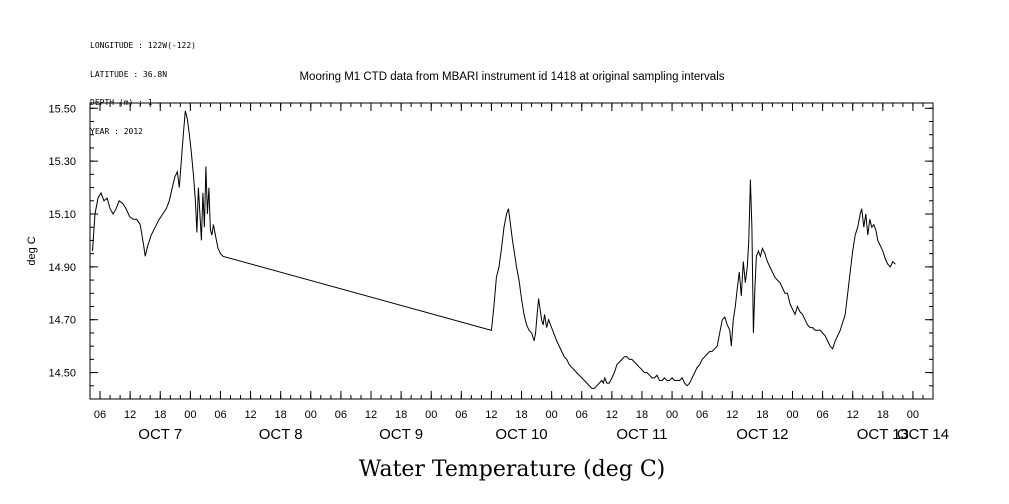  What do you see at coordinates (62, 268) in the screenshot?
I see `y-tick-label: 14.90` at bounding box center [62, 268].